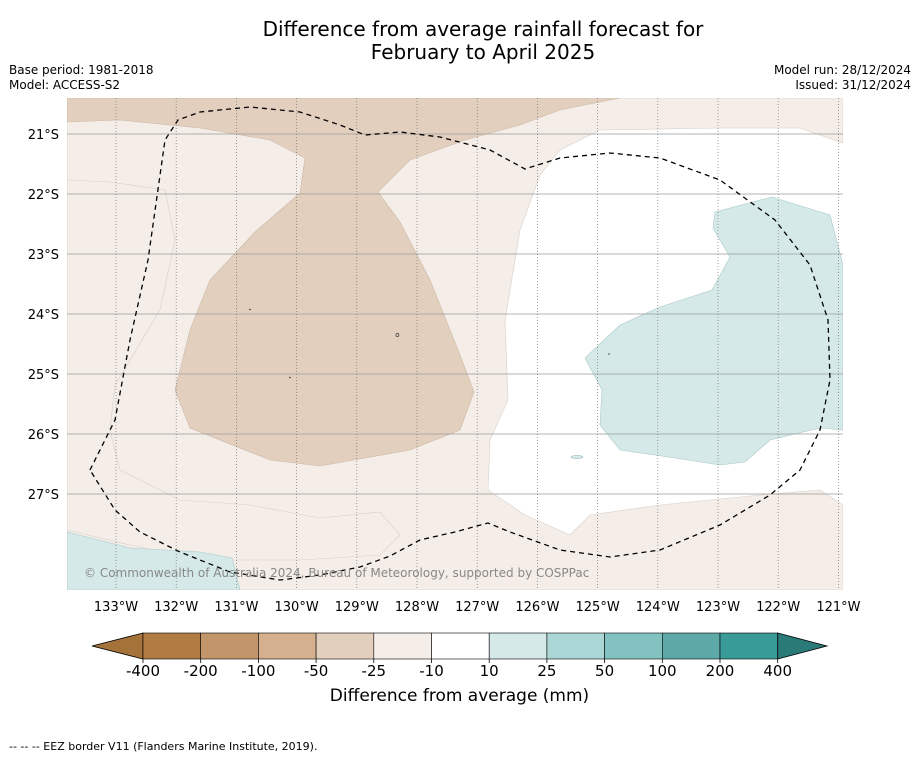  Describe the element at coordinates (176, 607) in the screenshot. I see `lon-label: 132°W` at that location.